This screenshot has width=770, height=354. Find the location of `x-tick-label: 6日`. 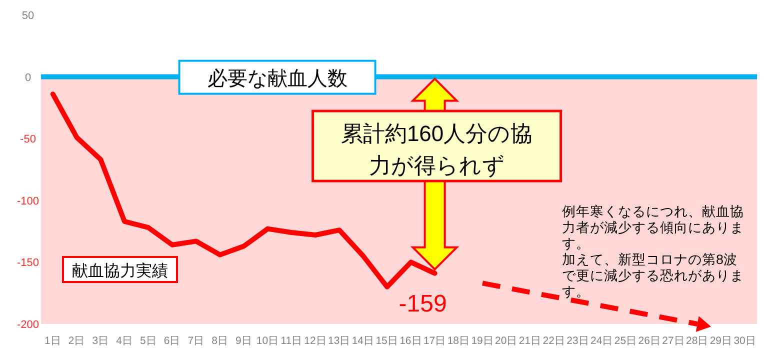

x-tick-label: 6日 is located at coordinates (172, 341).